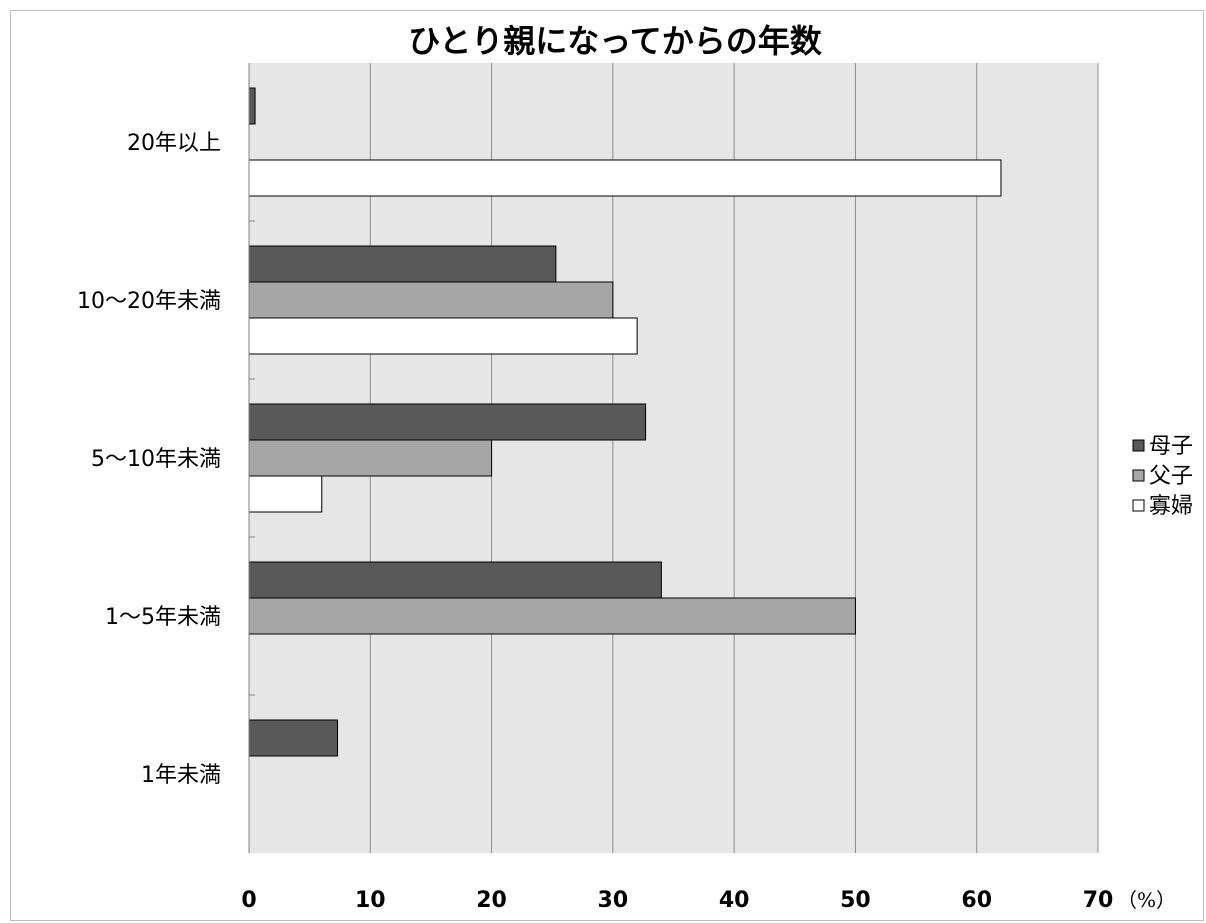 The image size is (1206, 923). I want to click on legend-label-寡婦: 寡婦, so click(1171, 506).